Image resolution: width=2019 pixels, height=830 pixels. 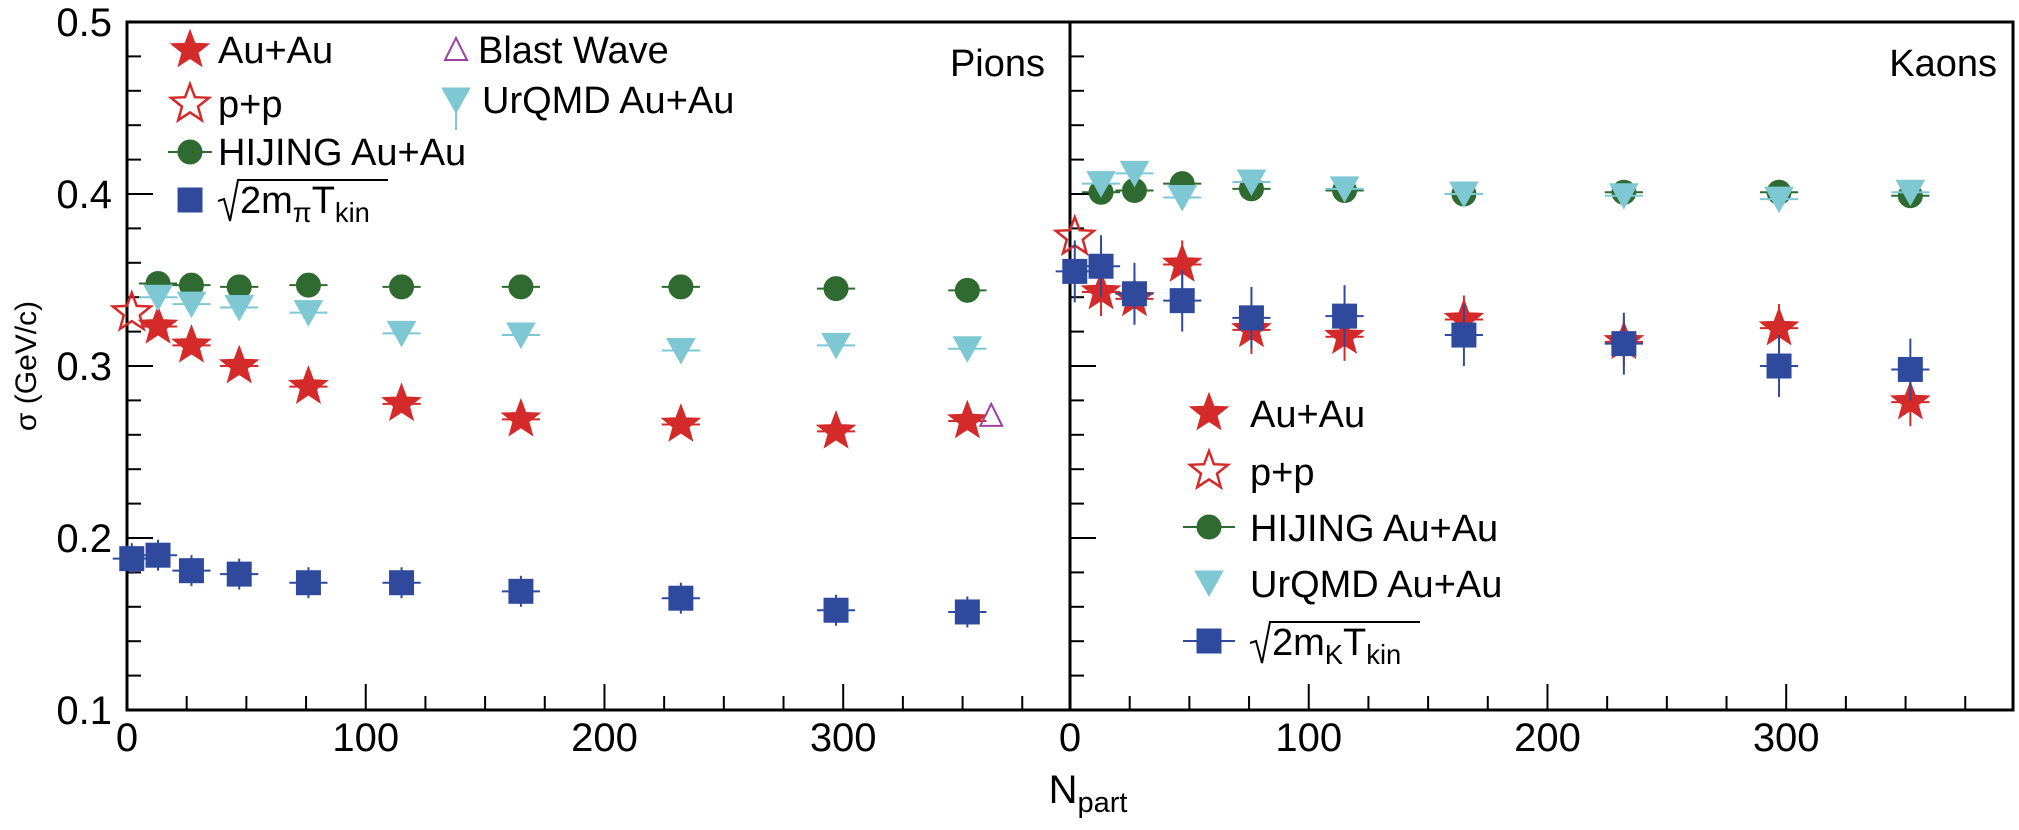 I want to click on legend-label: 2mKTkin, so click(x=1336, y=646).